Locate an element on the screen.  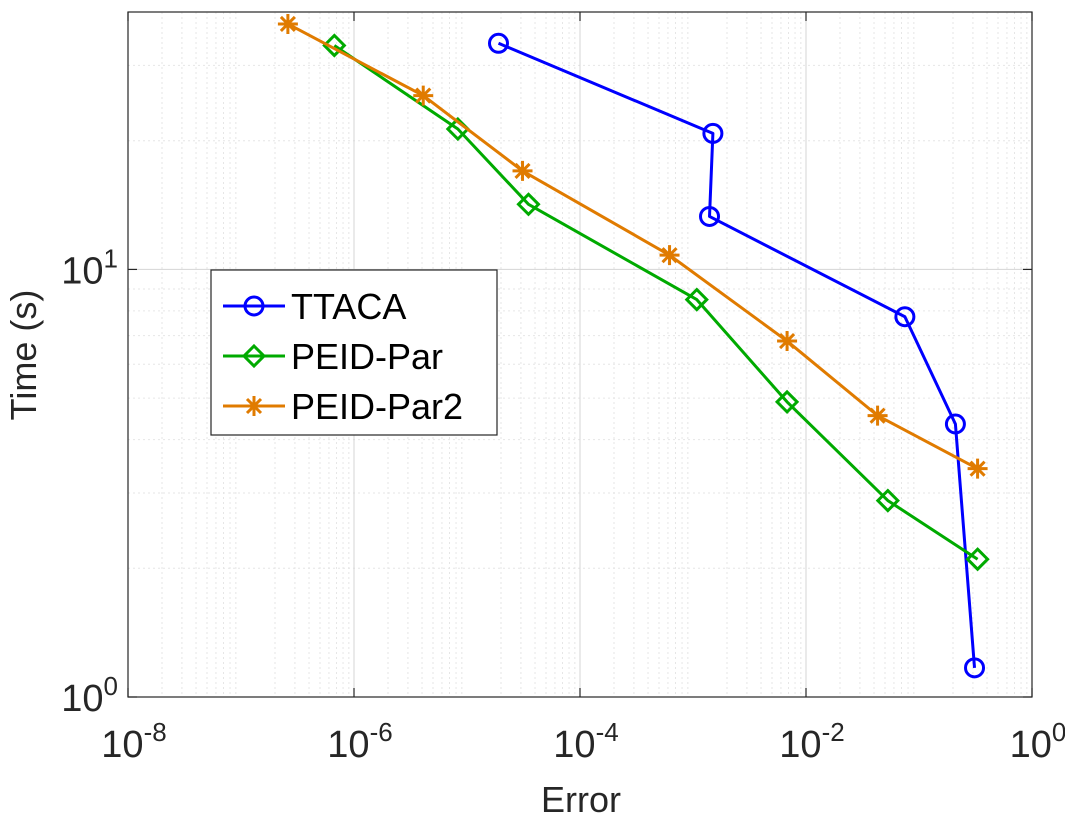
legend-marker-peid-par2 is located at coordinates (254, 406).